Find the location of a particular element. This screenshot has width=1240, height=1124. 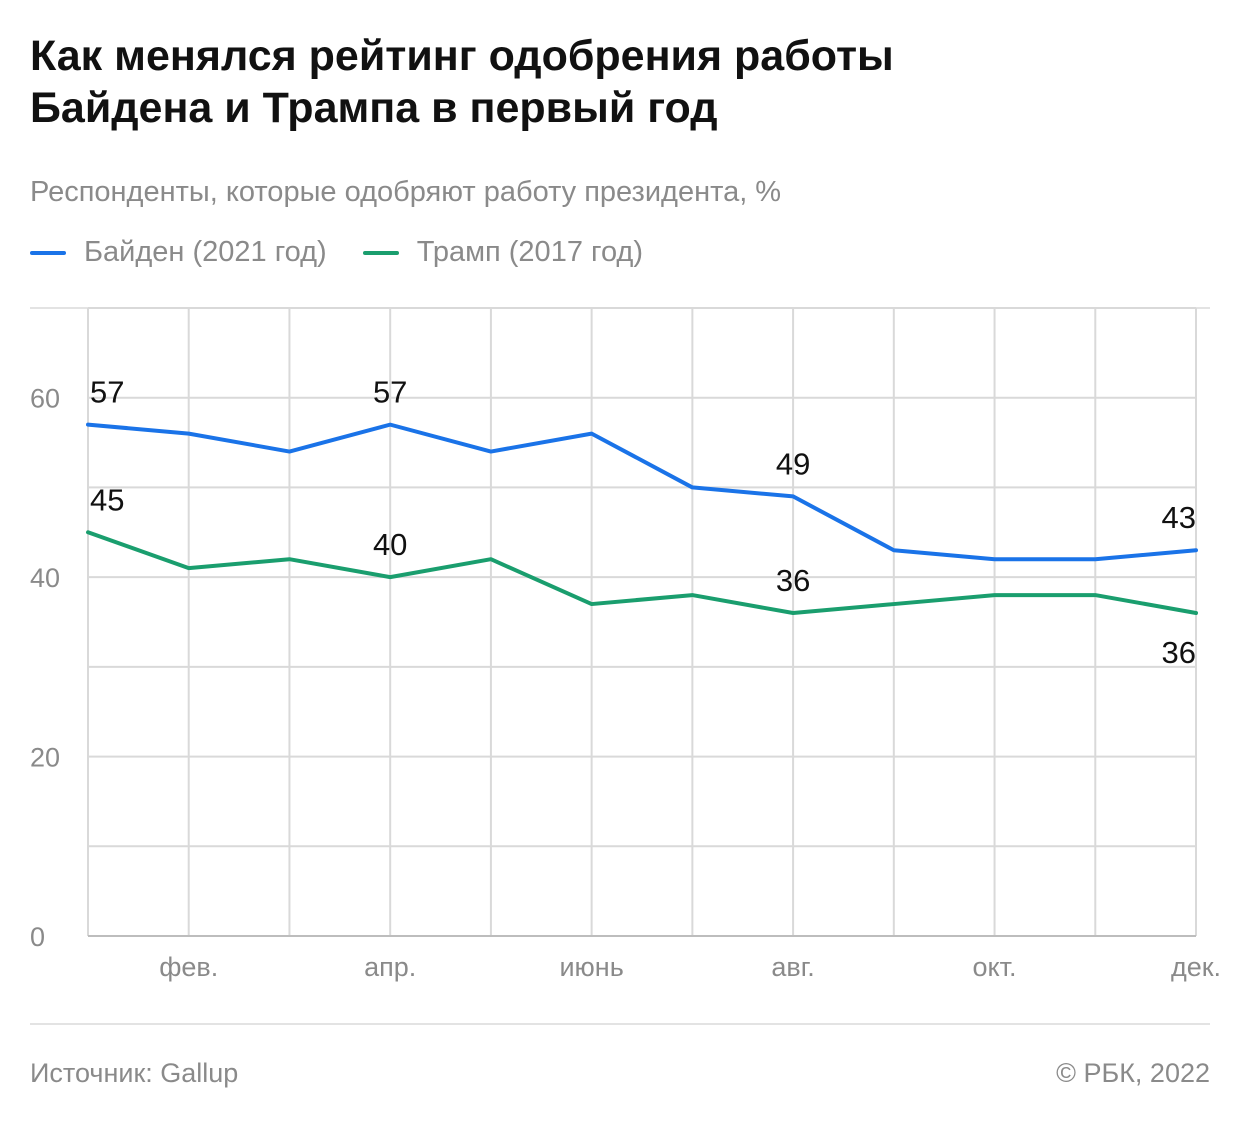

x-tick-label: окт. is located at coordinates (995, 967).